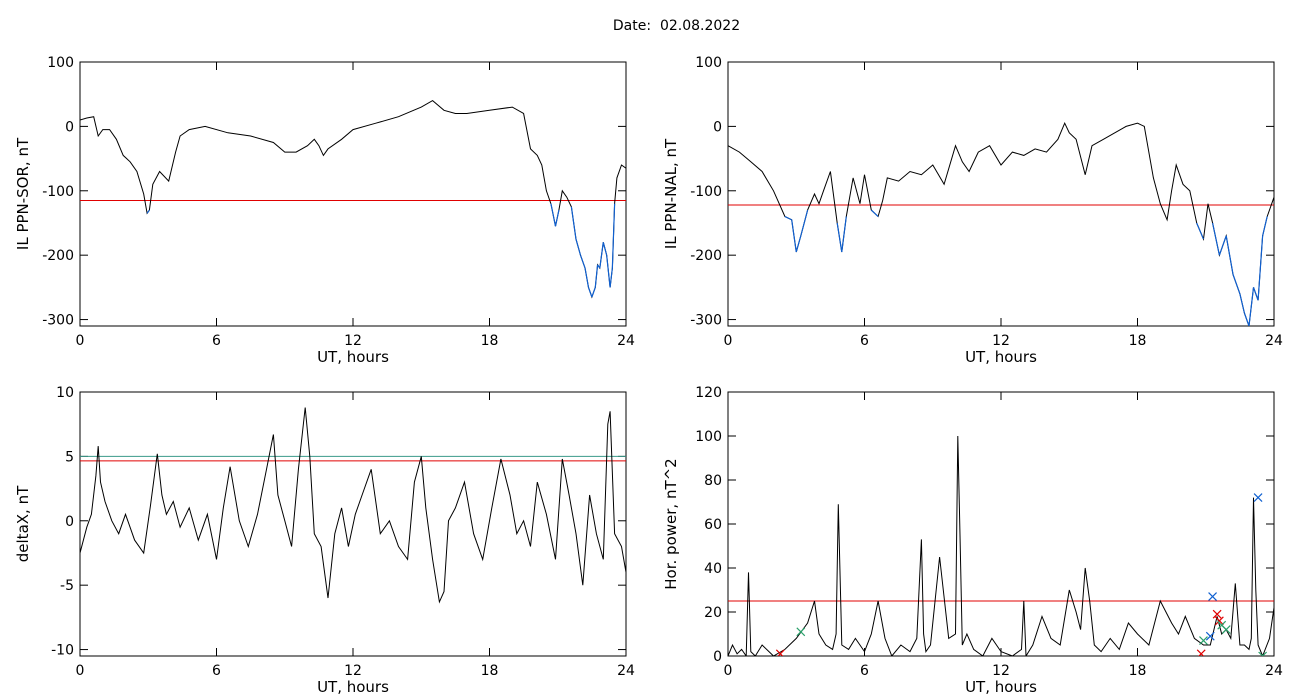 The width and height of the screenshot is (1300, 700). I want to click on y-tick-label: 40, so click(713, 569).